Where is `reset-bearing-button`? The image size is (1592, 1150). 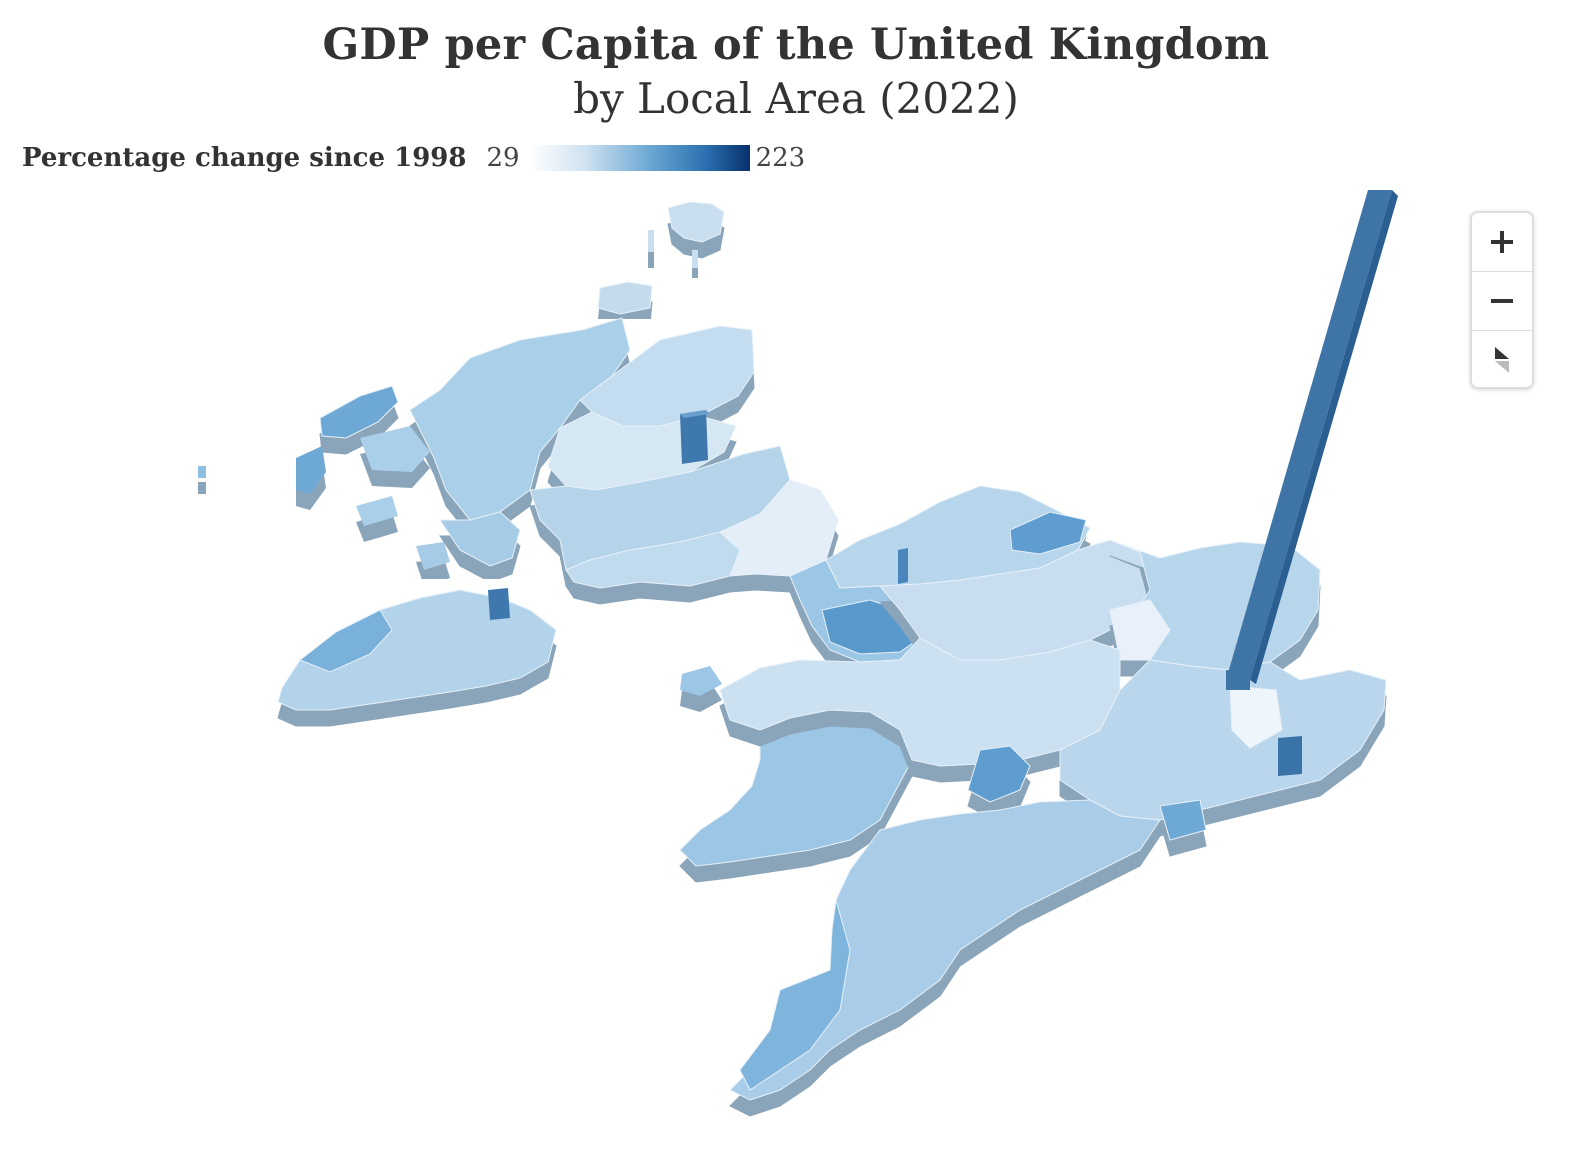 reset-bearing-button is located at coordinates (1502, 359).